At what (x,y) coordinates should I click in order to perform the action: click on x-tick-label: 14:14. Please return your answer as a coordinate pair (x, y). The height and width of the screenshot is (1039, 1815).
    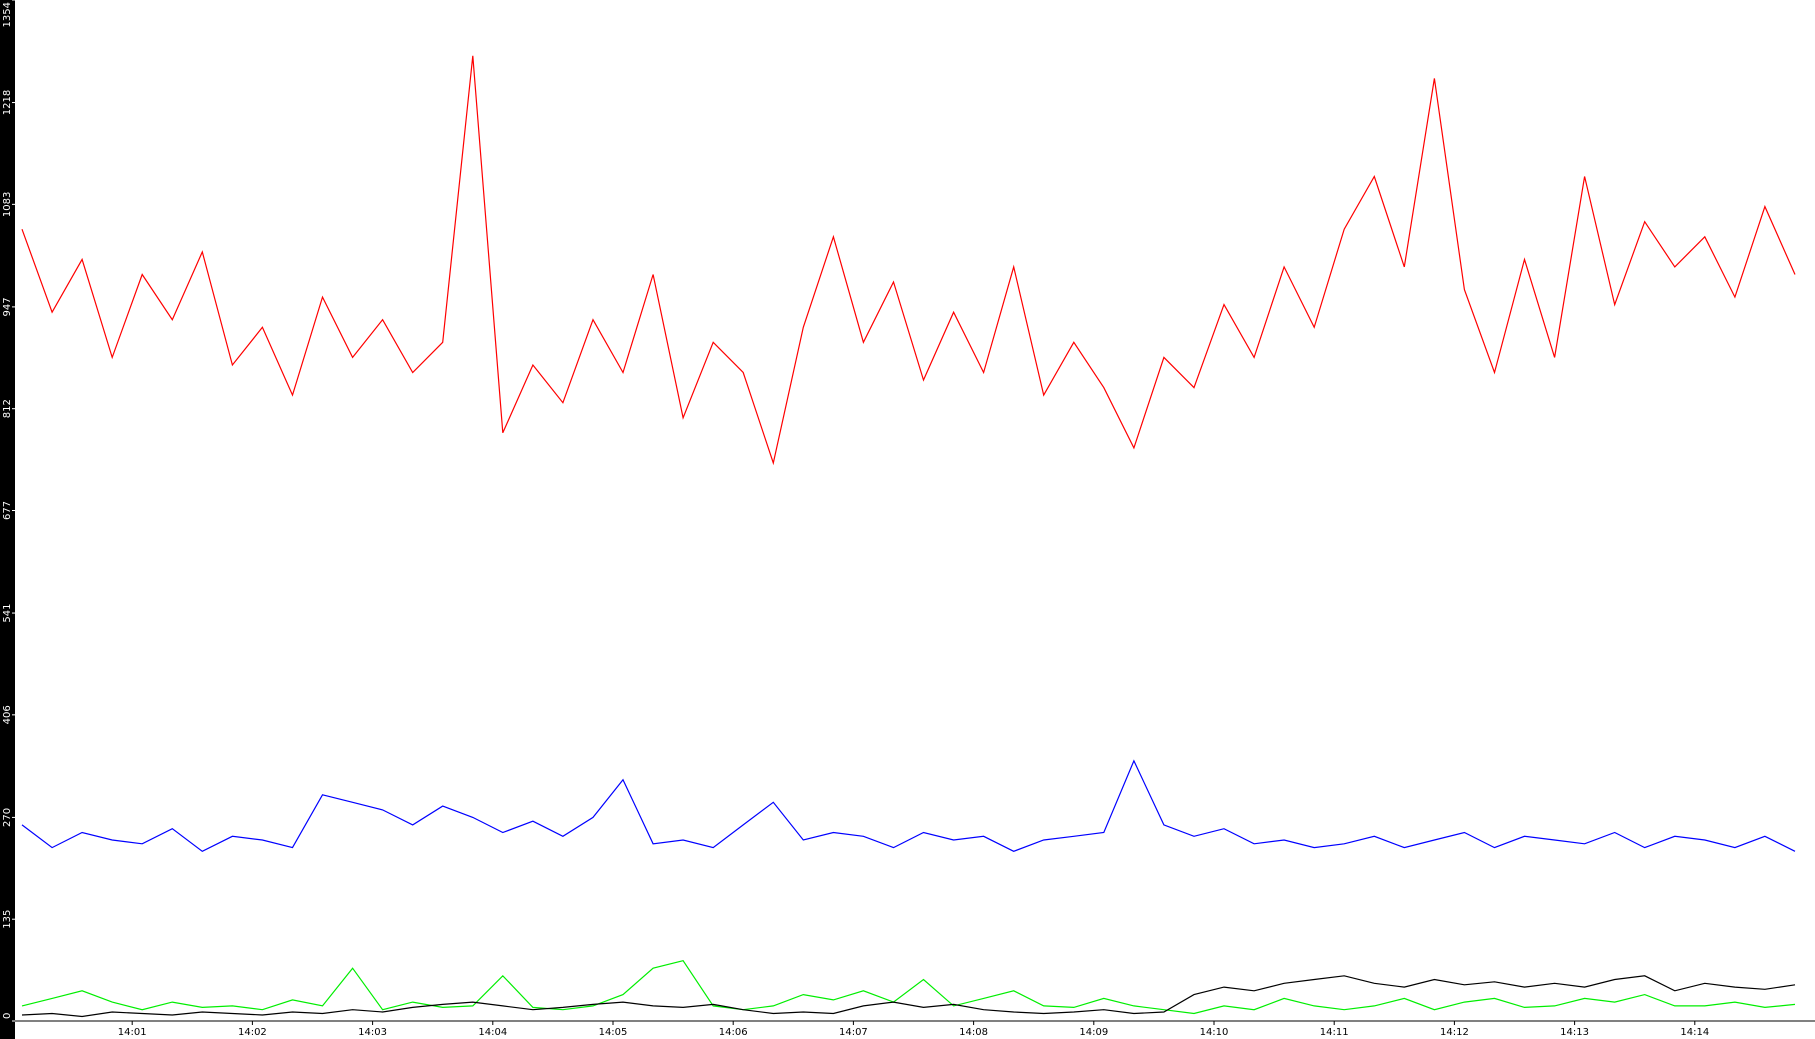
    Looking at the image, I should click on (1694, 1032).